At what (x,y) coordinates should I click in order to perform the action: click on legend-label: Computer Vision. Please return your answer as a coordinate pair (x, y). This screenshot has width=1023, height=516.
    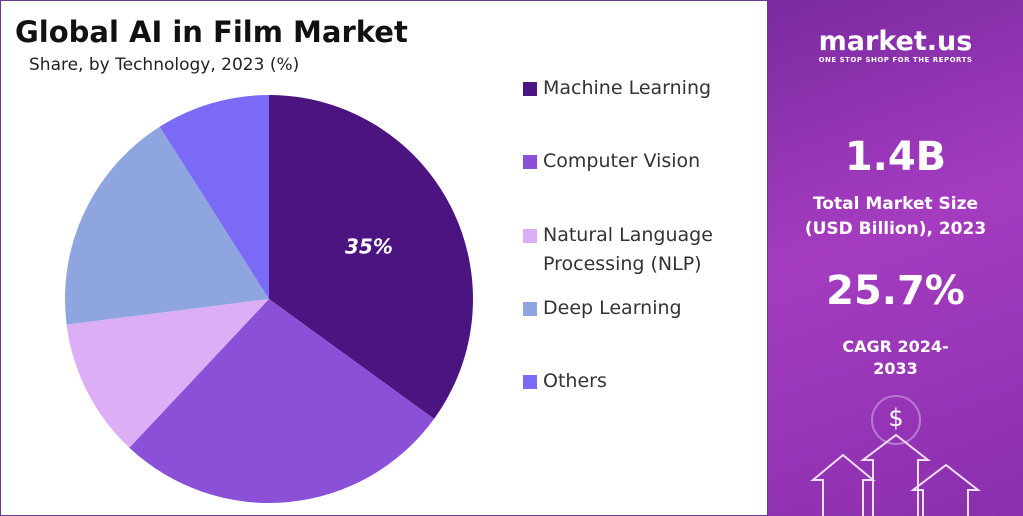
    Looking at the image, I should click on (622, 161).